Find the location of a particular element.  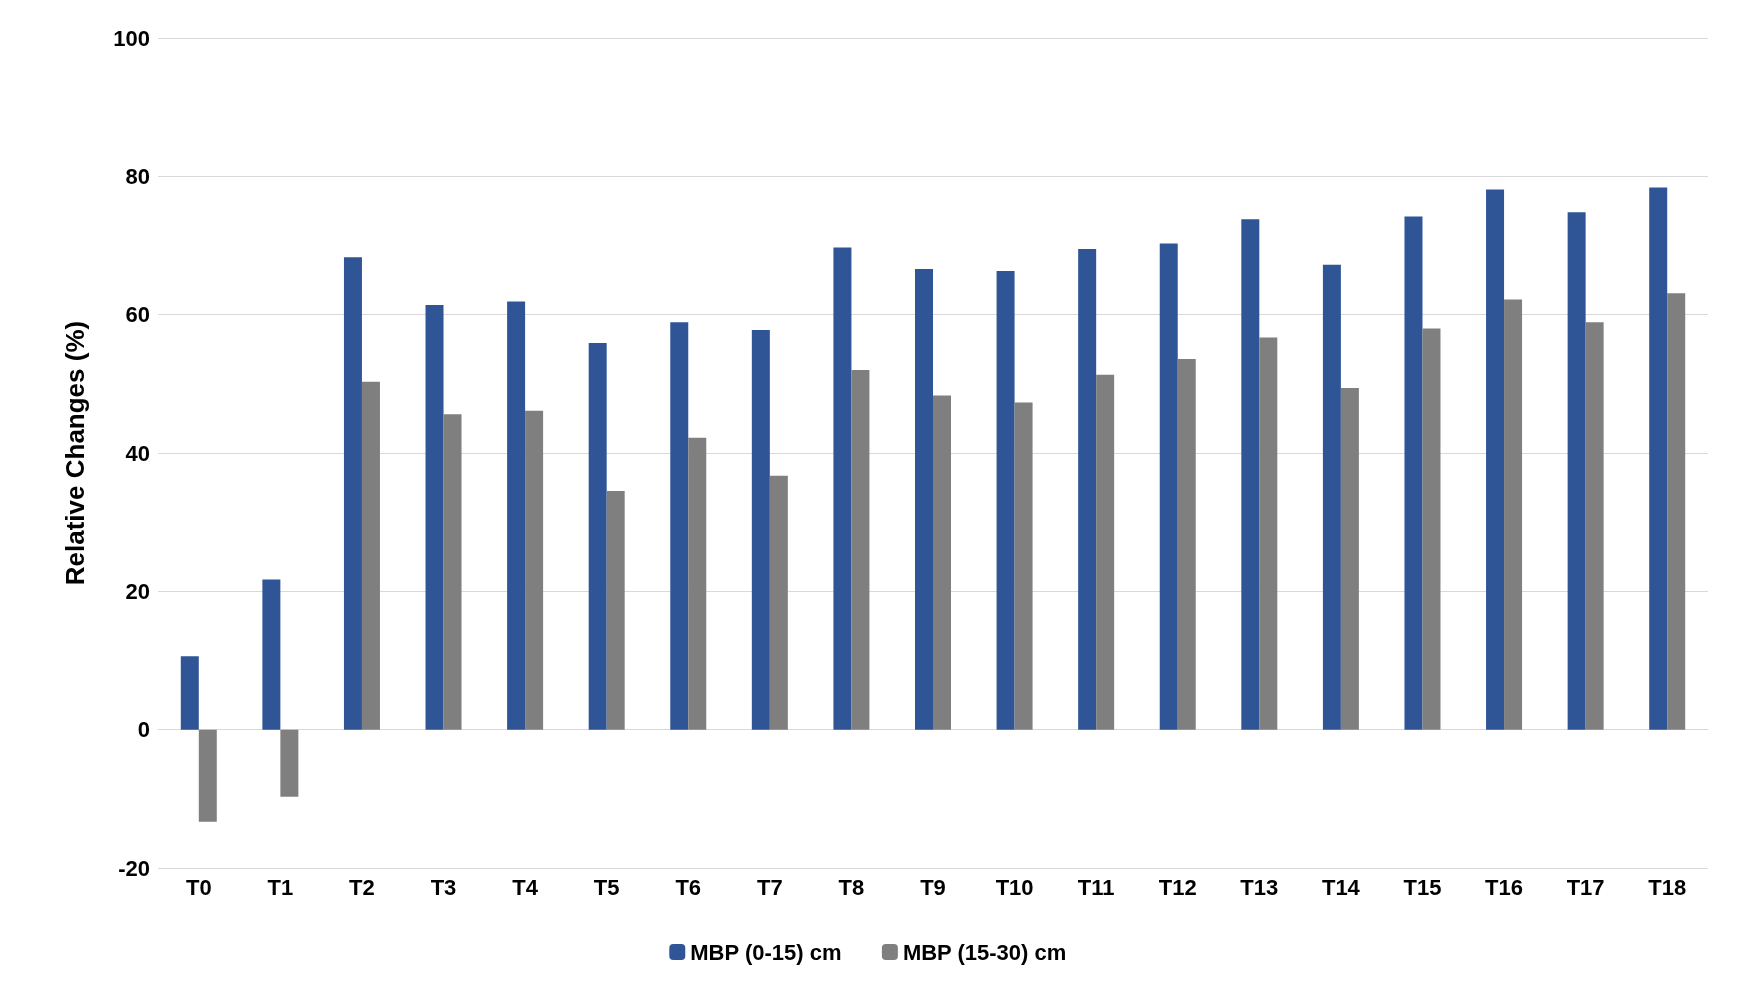

x-tick-label: T14 is located at coordinates (1341, 887).